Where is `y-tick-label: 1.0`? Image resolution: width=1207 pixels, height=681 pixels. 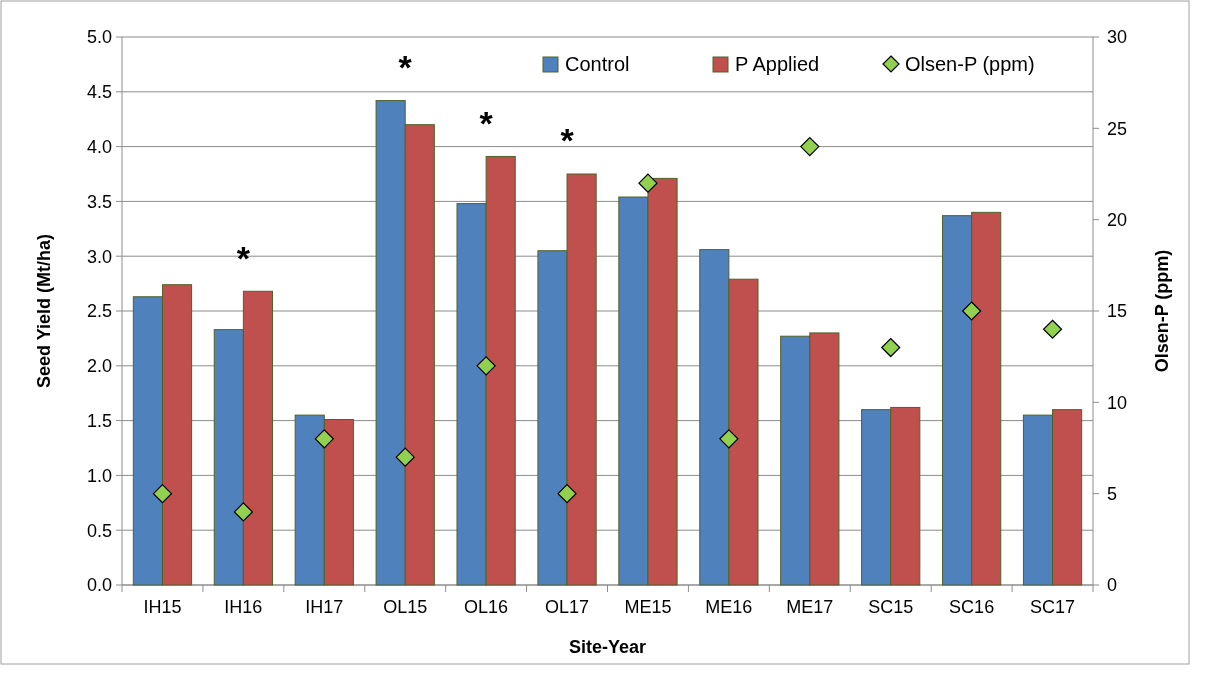 y-tick-label: 1.0 is located at coordinates (99, 475).